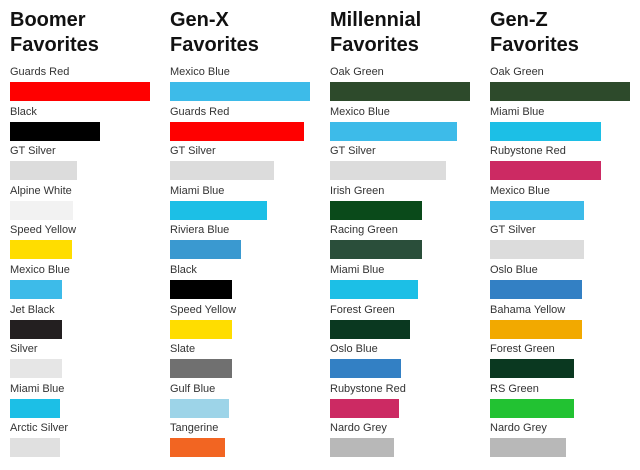 The image size is (640, 470). What do you see at coordinates (24, 349) in the screenshot?
I see `category-label: Silver` at bounding box center [24, 349].